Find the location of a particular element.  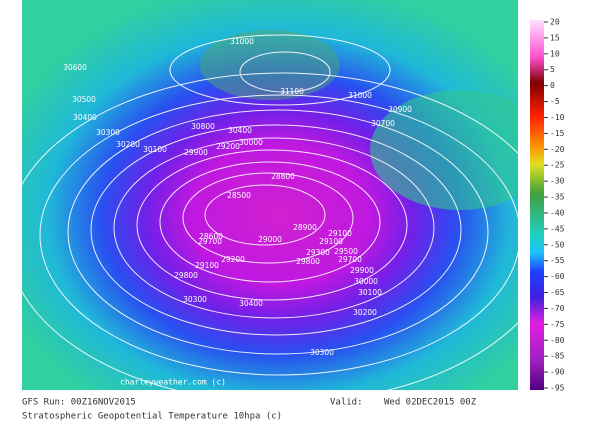

contour-label: 30500 is located at coordinates (84, 99).